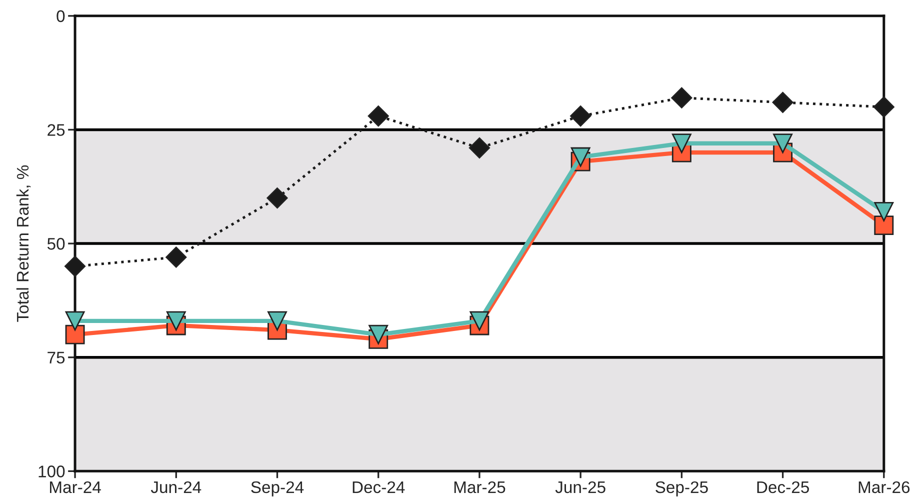 The image size is (915, 497). Describe the element at coordinates (580, 487) in the screenshot. I see `x-tick-label: Jun-25` at that location.